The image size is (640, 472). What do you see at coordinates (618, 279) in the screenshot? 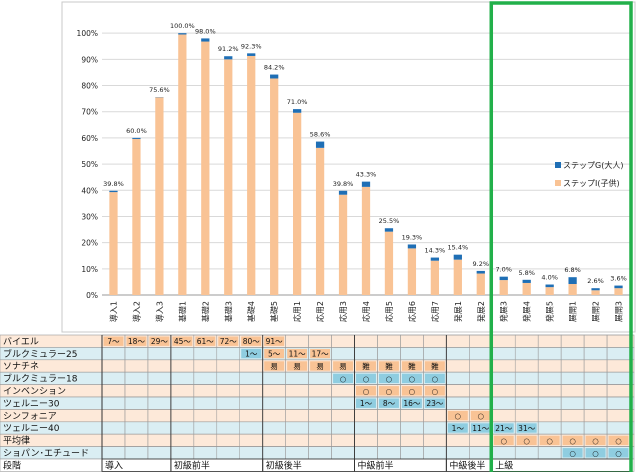
I see `data-label: 3.6%` at bounding box center [618, 279].